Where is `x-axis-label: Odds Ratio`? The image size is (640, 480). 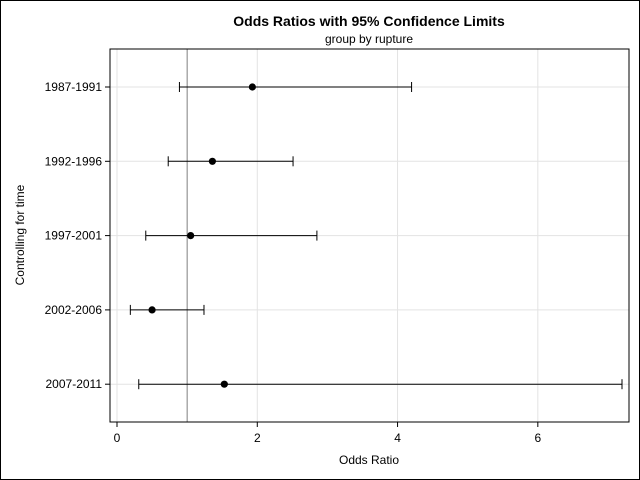
x-axis-label: Odds Ratio is located at coordinates (369, 460).